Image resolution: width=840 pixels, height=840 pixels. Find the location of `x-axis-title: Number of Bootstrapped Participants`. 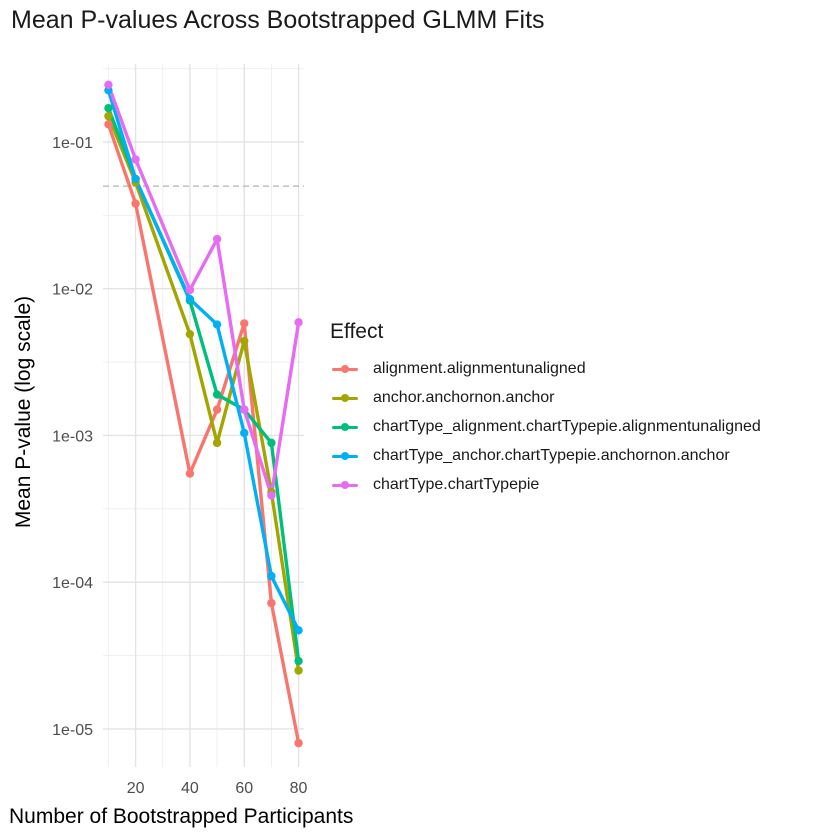

x-axis-title: Number of Bootstrapped Participants is located at coordinates (181, 816).